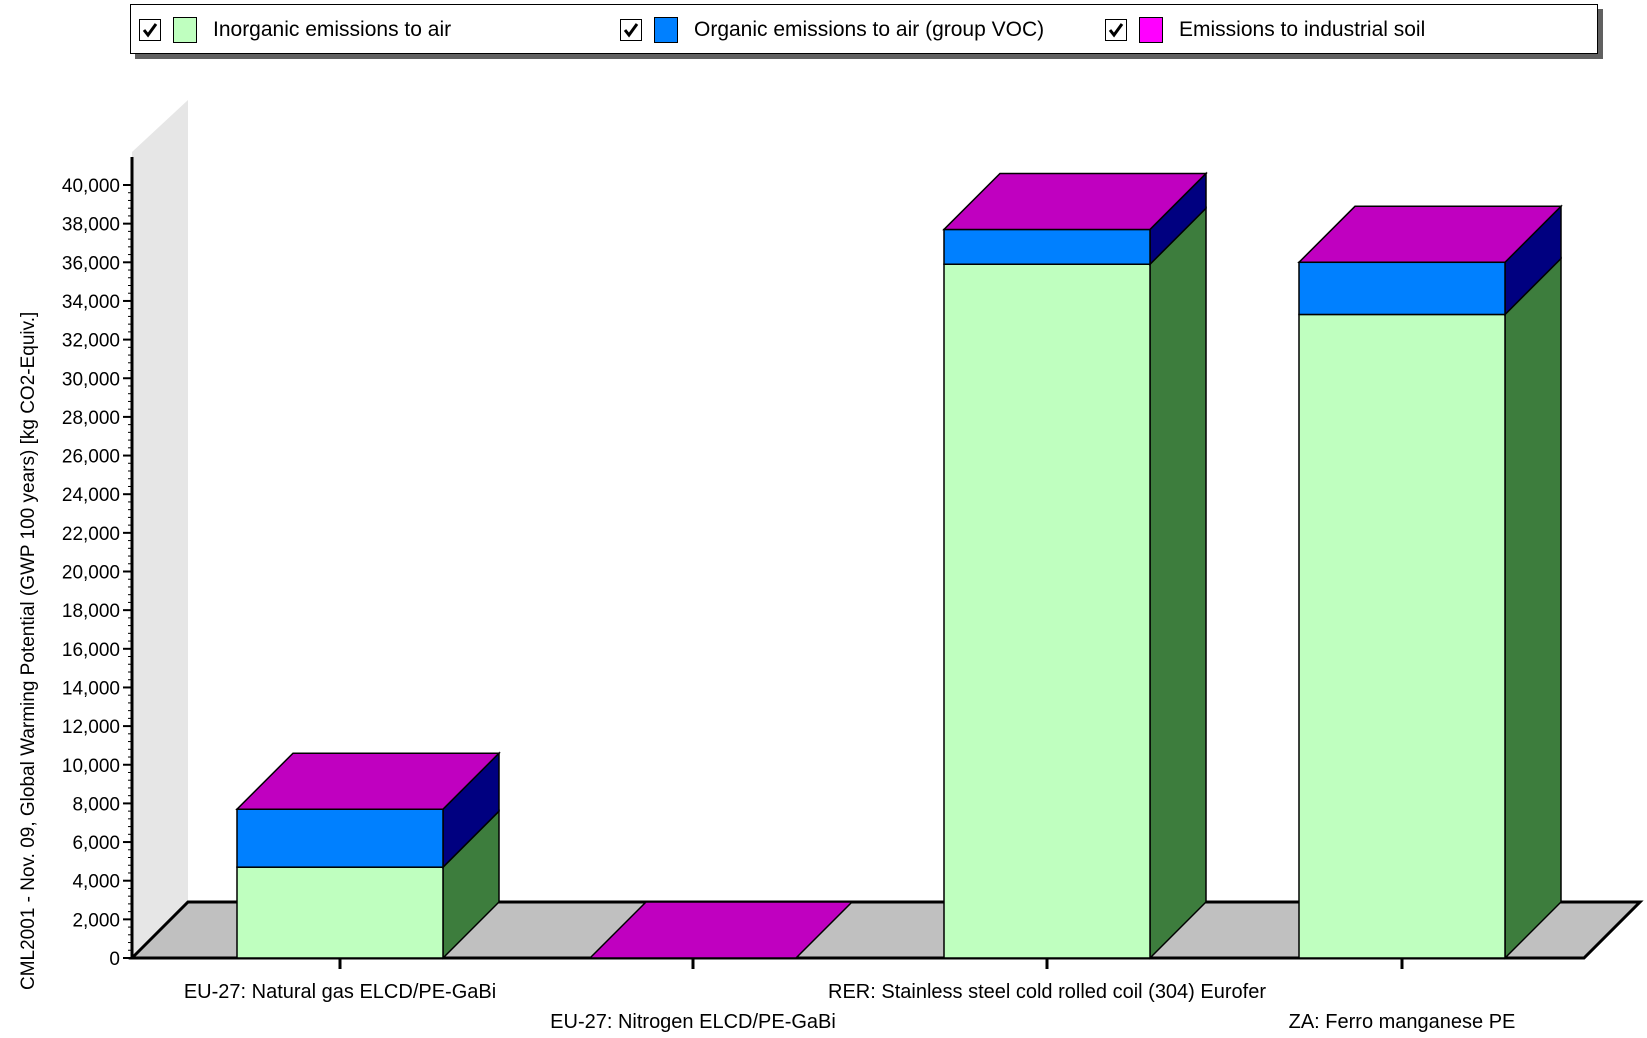 The image size is (1647, 1038). I want to click on y-tick-label: 4,000, so click(96, 882).